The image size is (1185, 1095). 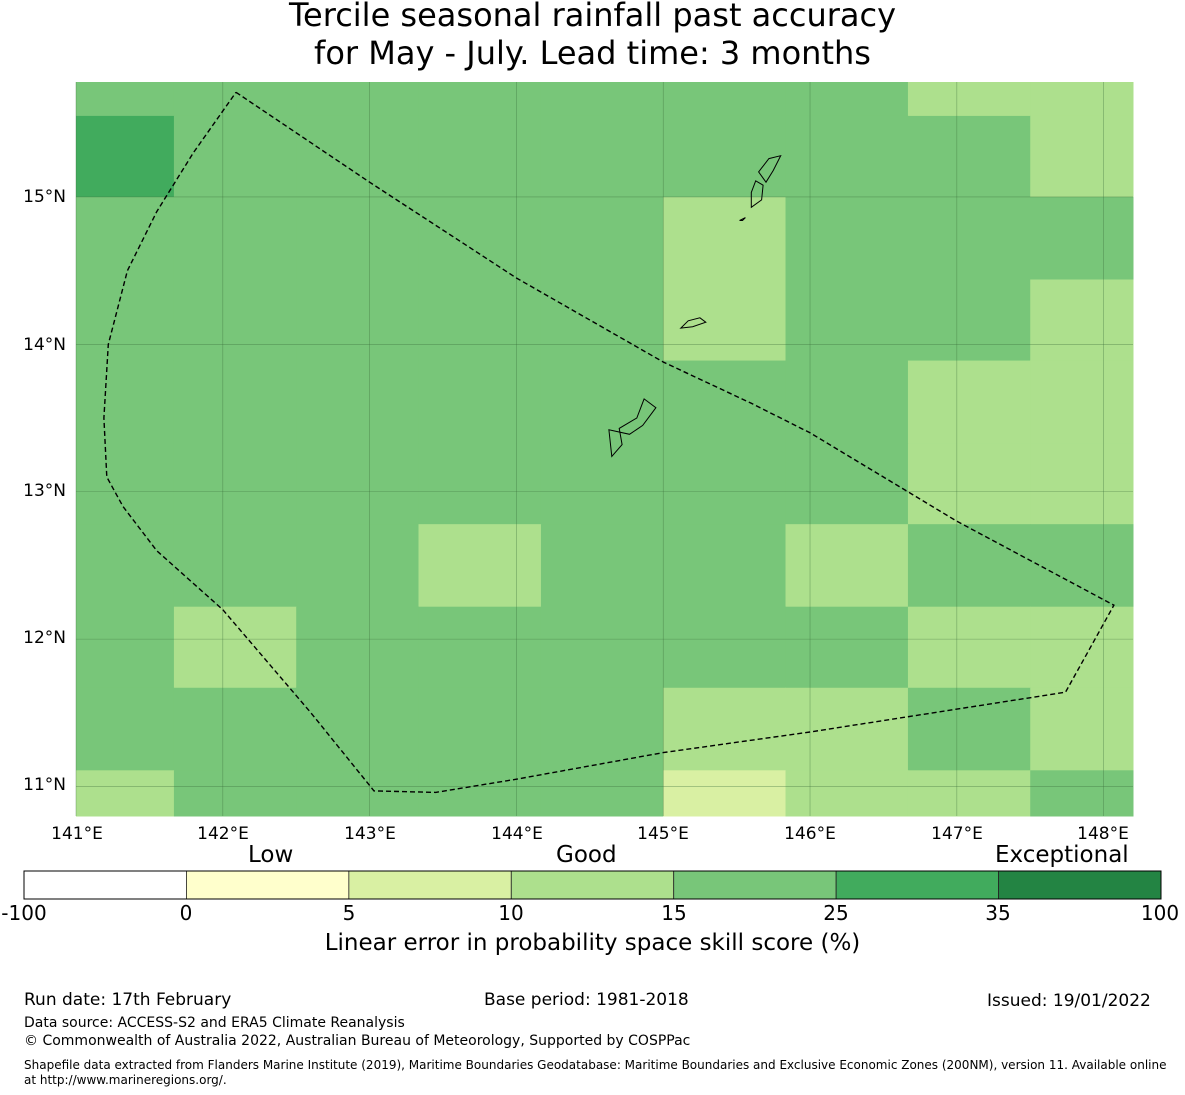 I want to click on colorbar-tick-35: 35, so click(x=998, y=913).